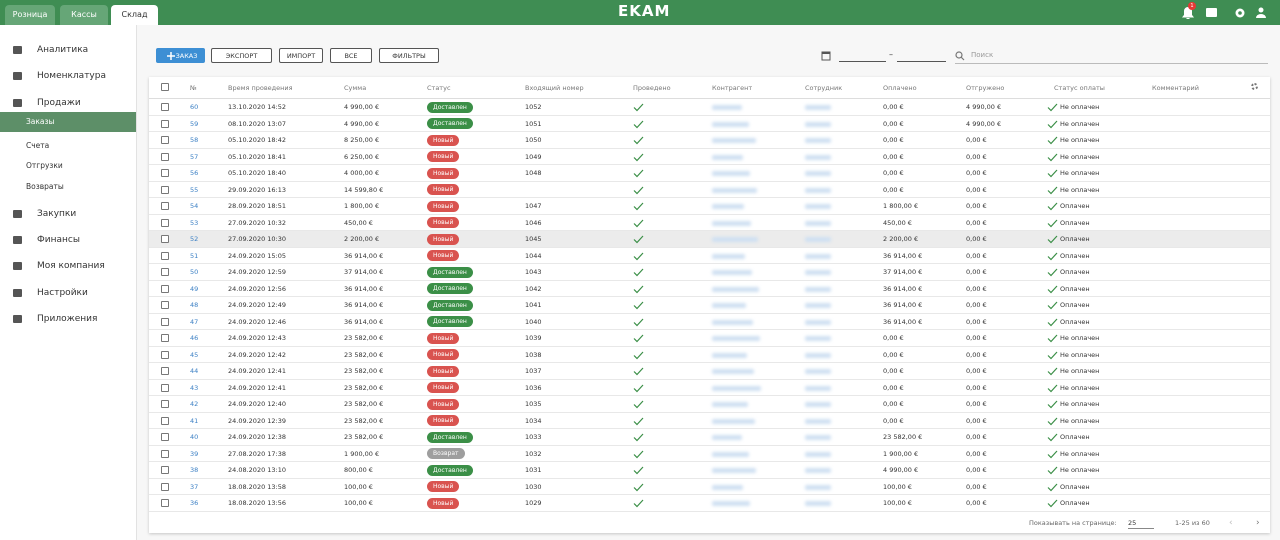 The width and height of the screenshot is (1280, 540). What do you see at coordinates (194, 503) in the screenshot?
I see `order-number: 36` at bounding box center [194, 503].